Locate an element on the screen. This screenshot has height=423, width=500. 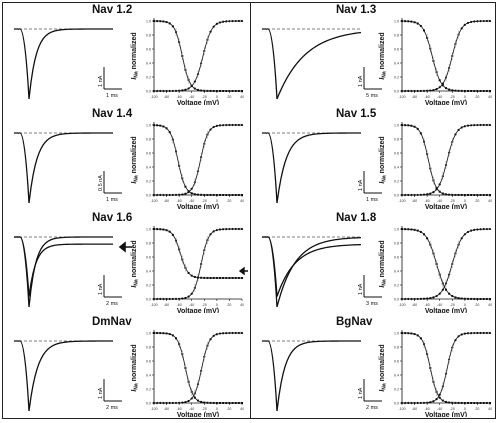
y-axis-label-i: I is located at coordinates (382, 182).